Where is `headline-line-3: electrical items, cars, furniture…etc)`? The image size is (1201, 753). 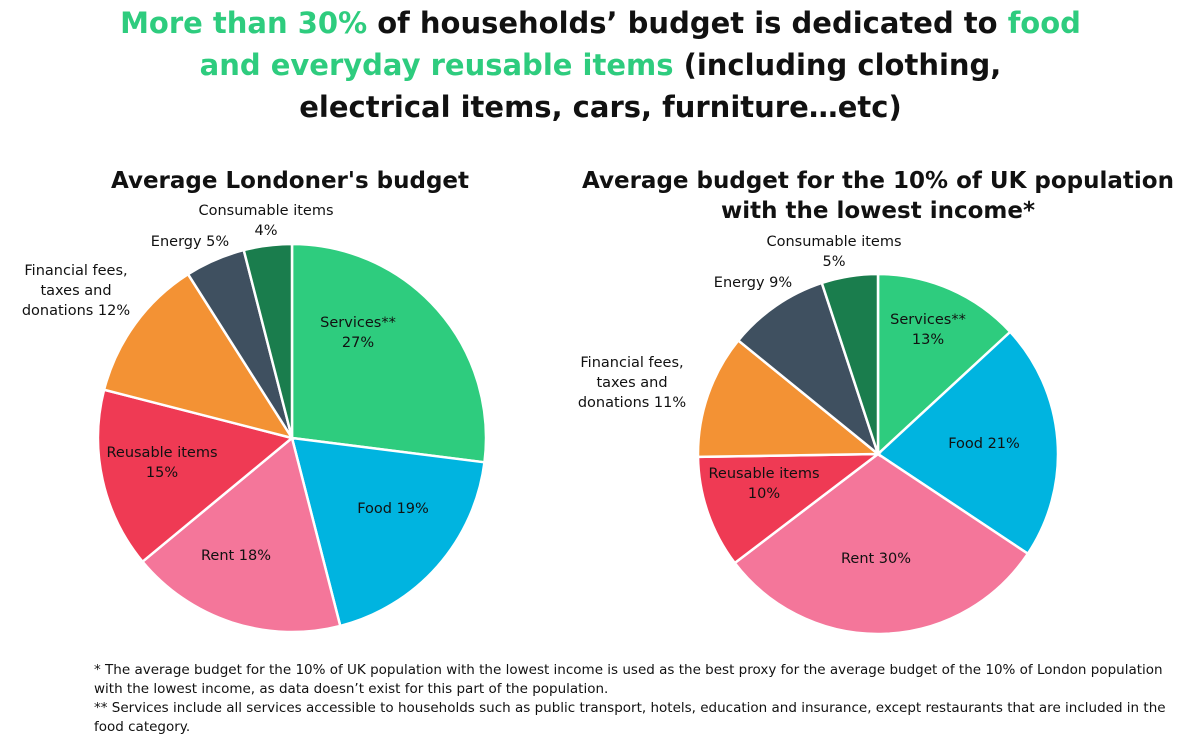 headline-line-3: electrical items, cars, furniture…etc) is located at coordinates (600, 107).